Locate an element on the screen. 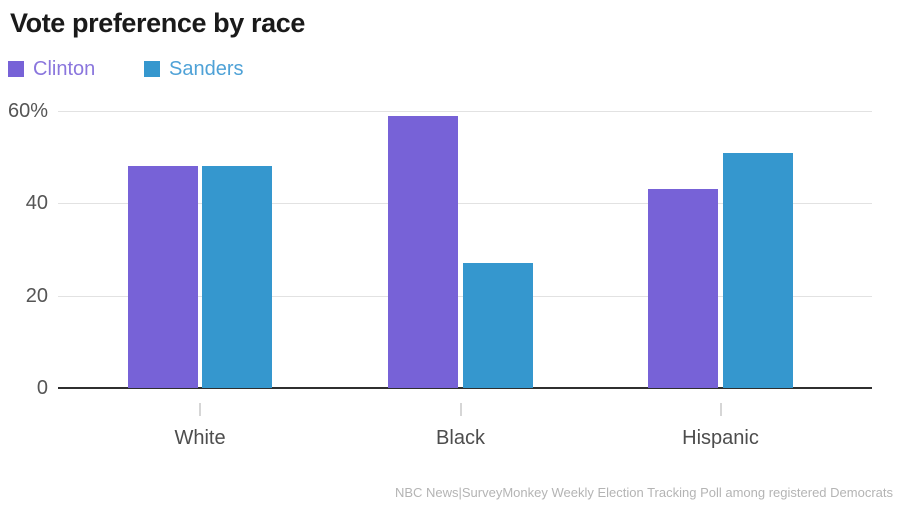 This screenshot has height=506, width=900. y-axis-label-0: 0 is located at coordinates (42, 388).